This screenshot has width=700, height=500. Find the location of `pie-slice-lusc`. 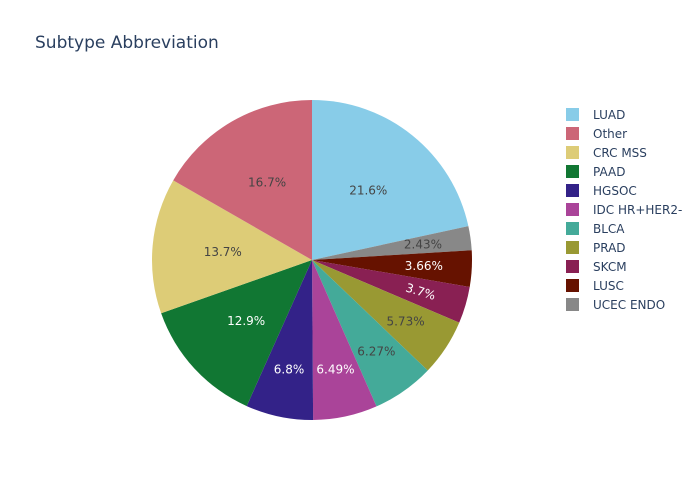

pie-slice-lusc is located at coordinates (392, 268).